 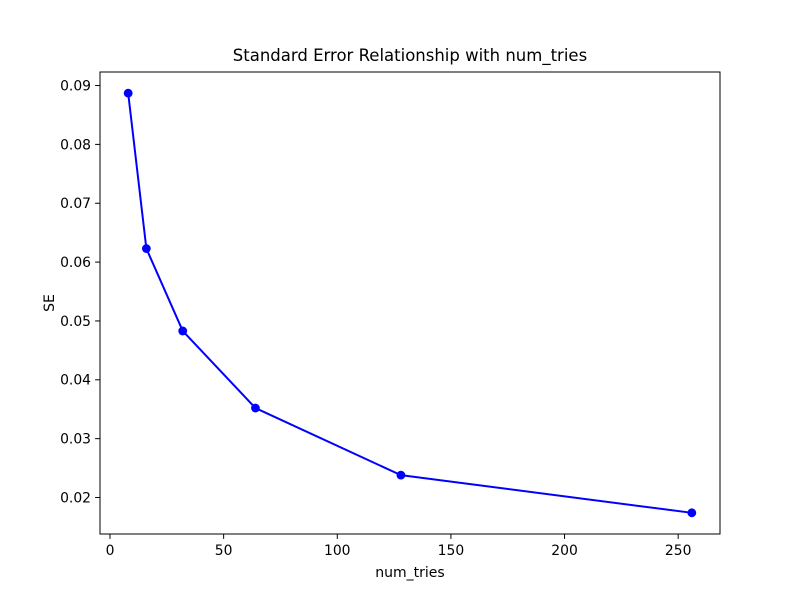 What do you see at coordinates (451, 551) in the screenshot?
I see `x-tick-label: 150` at bounding box center [451, 551].